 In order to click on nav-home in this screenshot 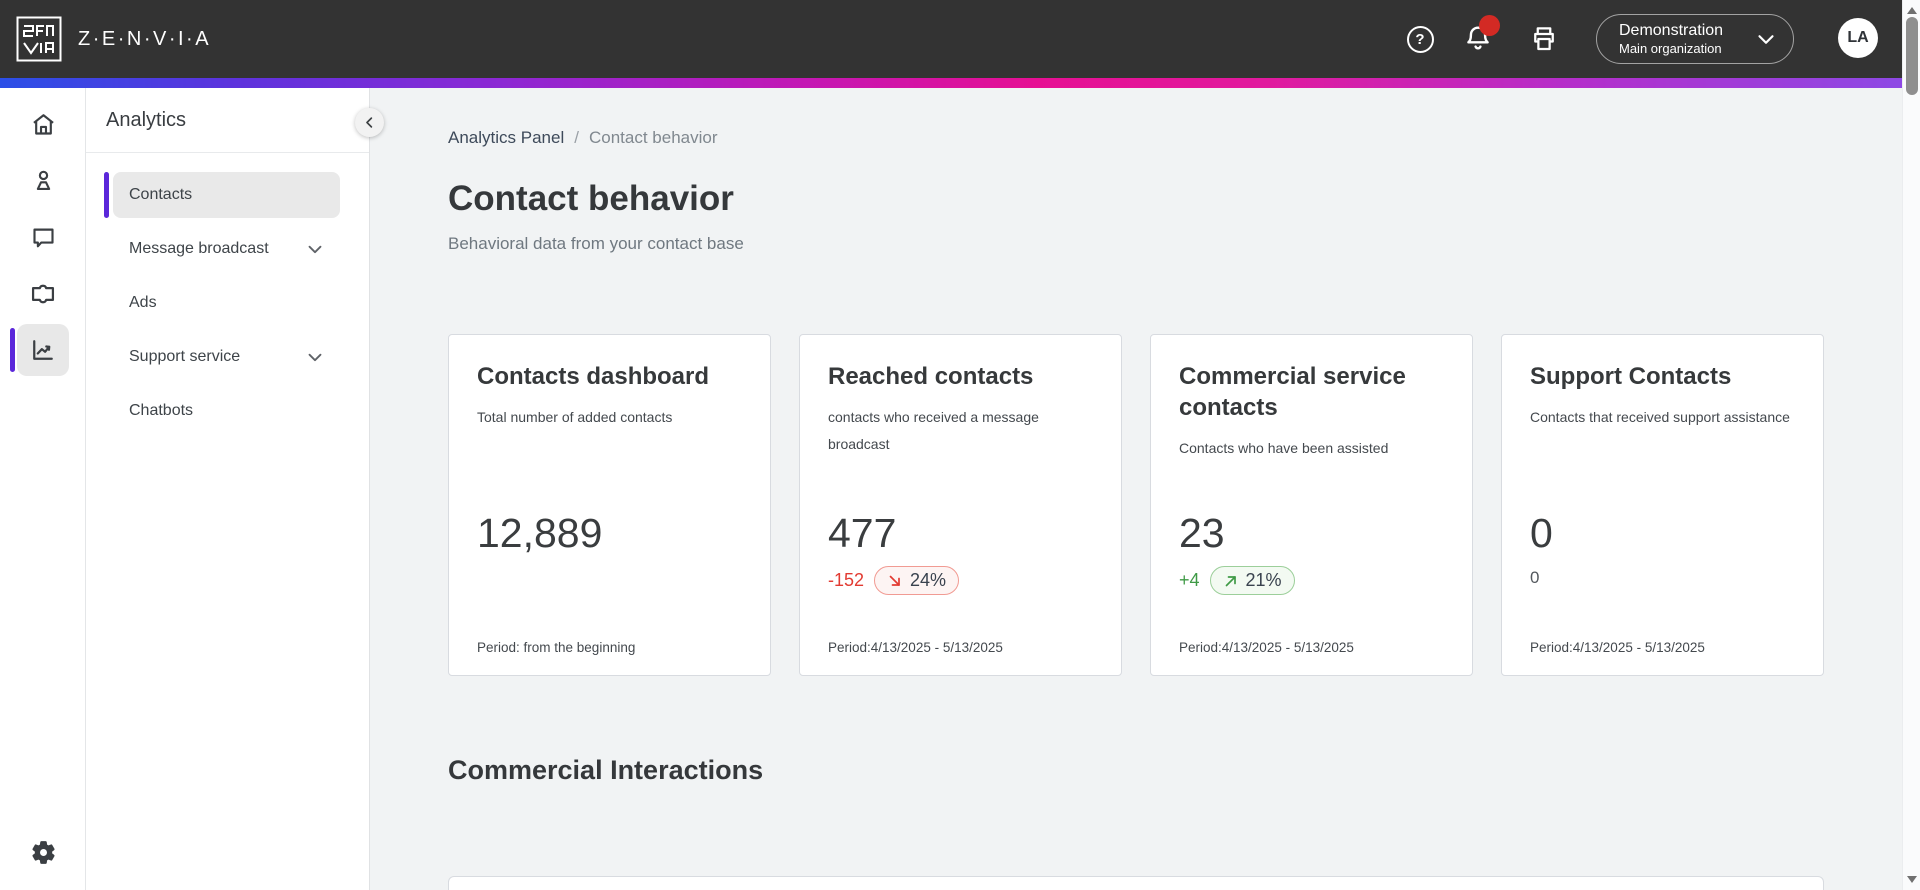, I will do `click(43, 124)`.